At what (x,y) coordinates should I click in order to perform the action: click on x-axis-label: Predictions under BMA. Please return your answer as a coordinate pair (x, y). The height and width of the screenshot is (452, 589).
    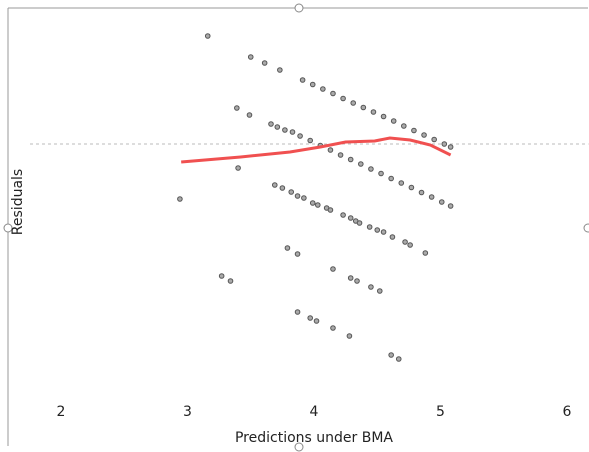
    Looking at the image, I should click on (314, 438).